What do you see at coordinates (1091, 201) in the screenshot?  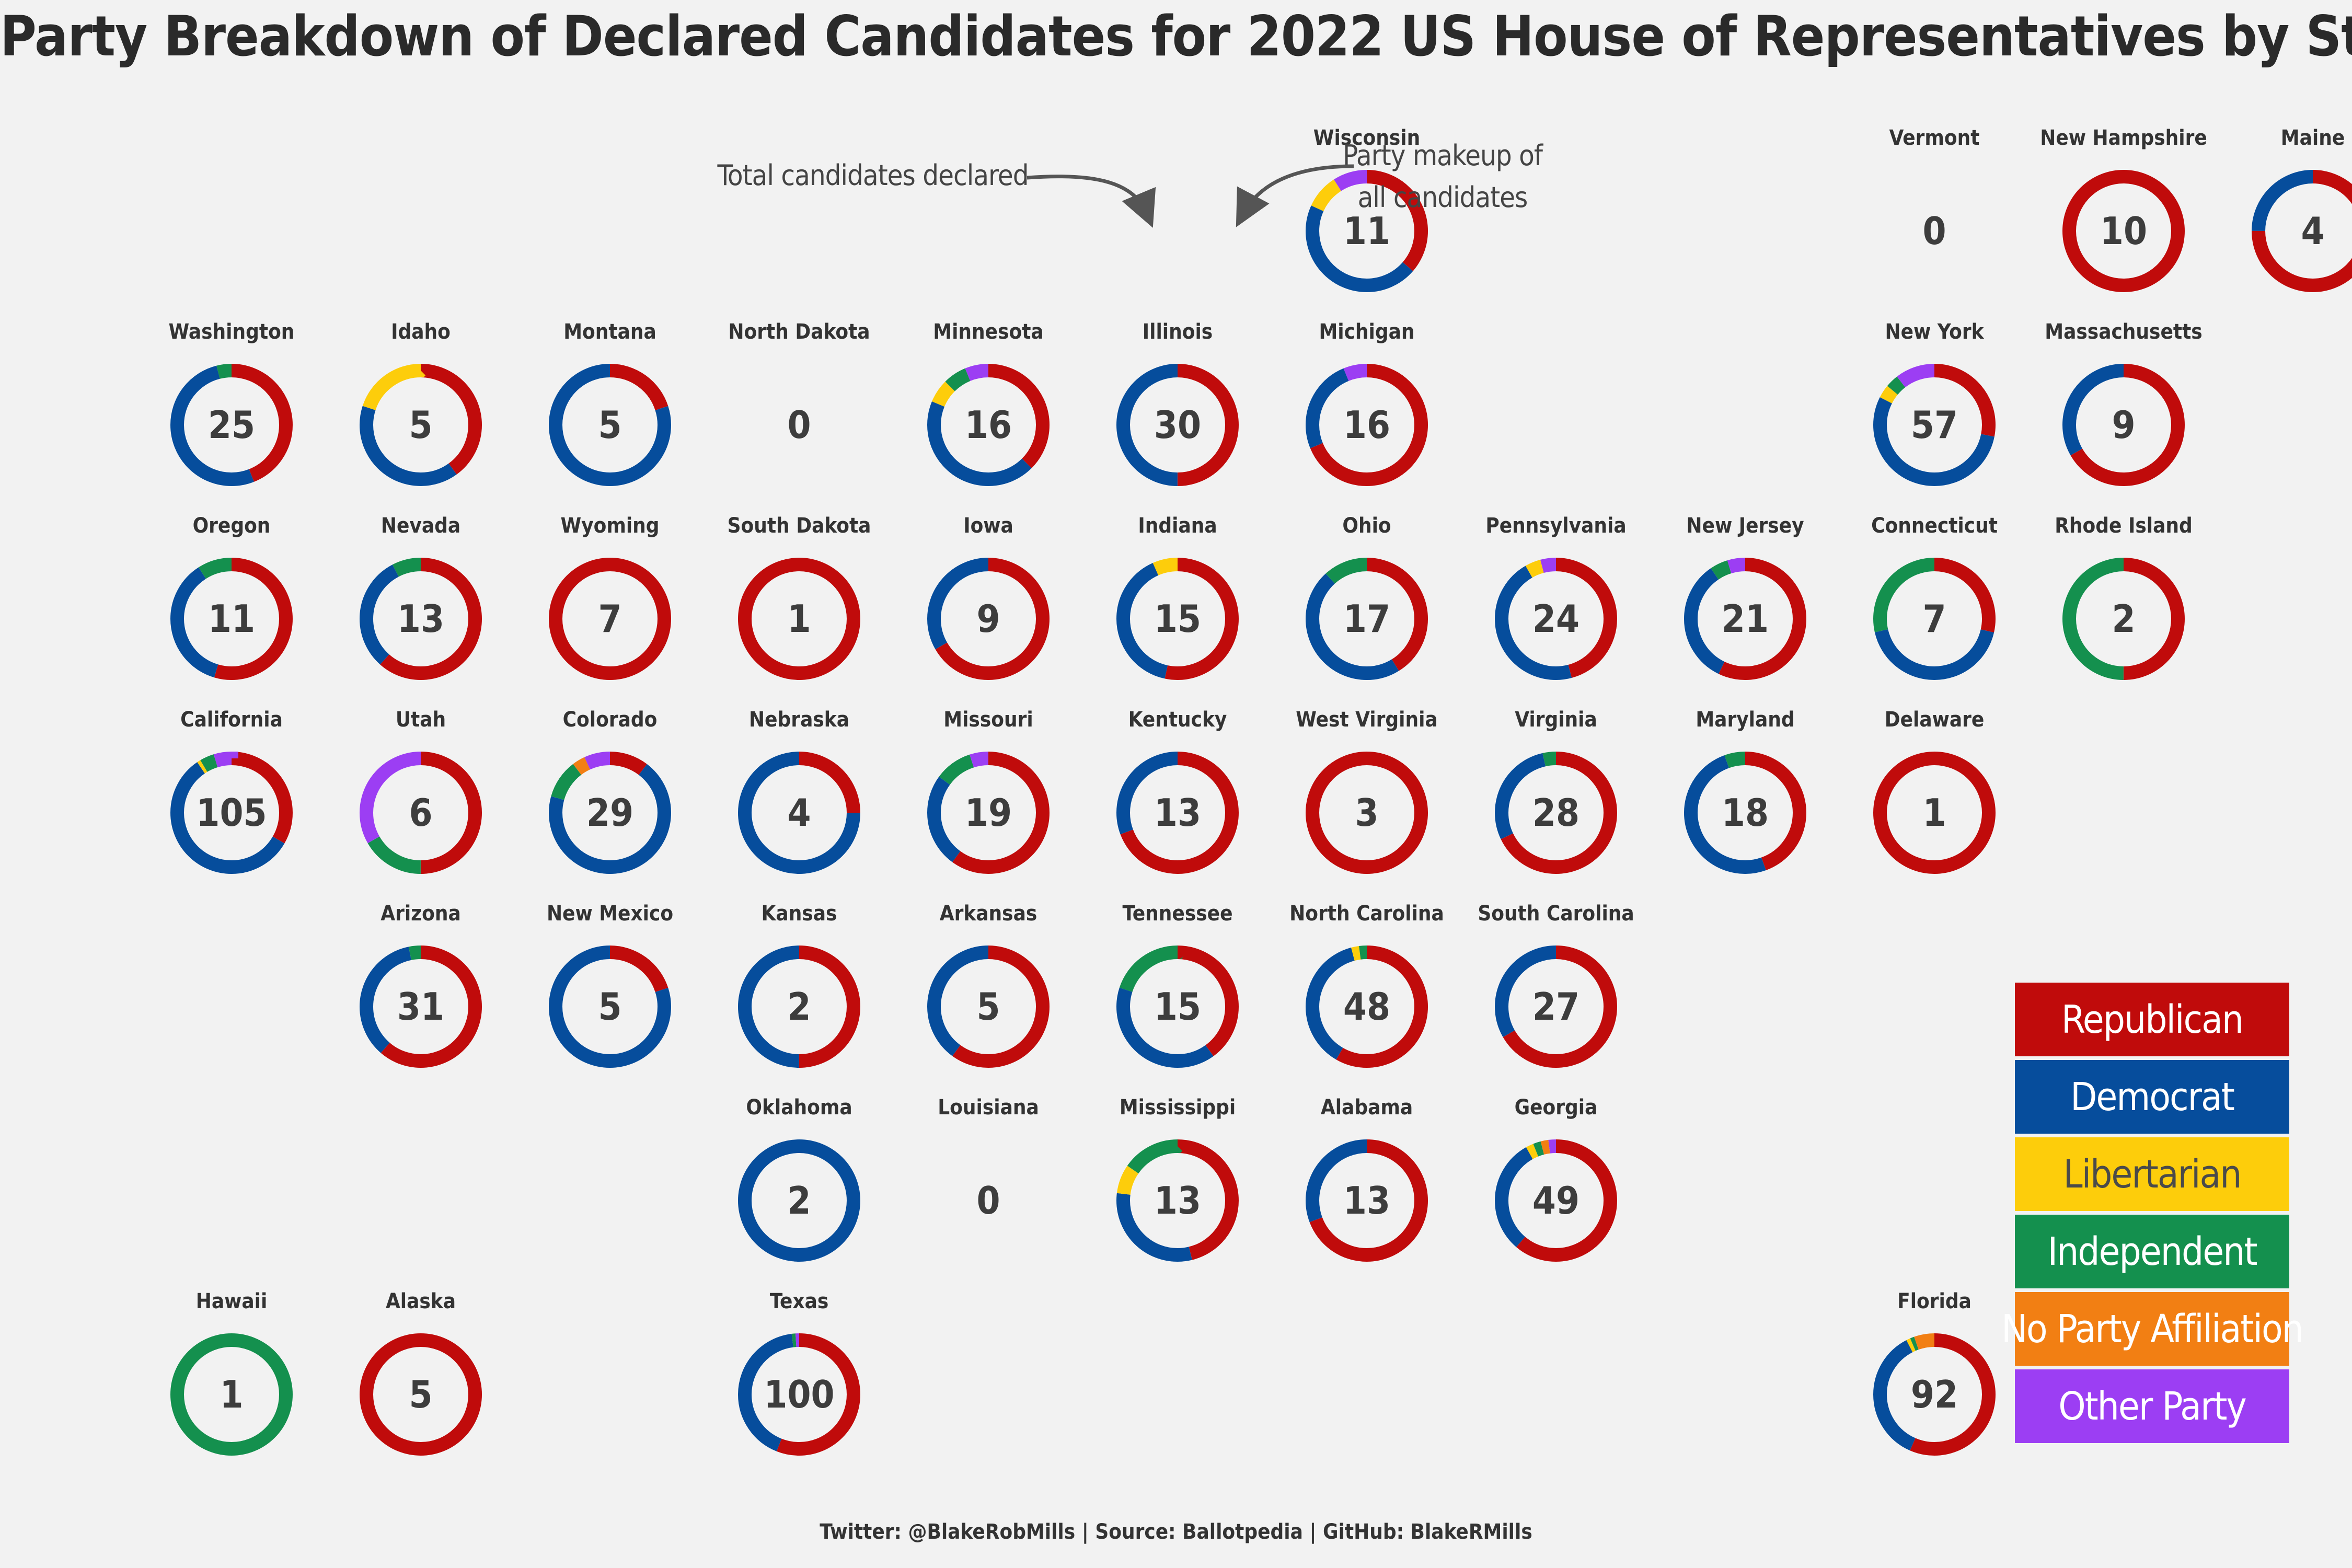 I see `arrow-total` at bounding box center [1091, 201].